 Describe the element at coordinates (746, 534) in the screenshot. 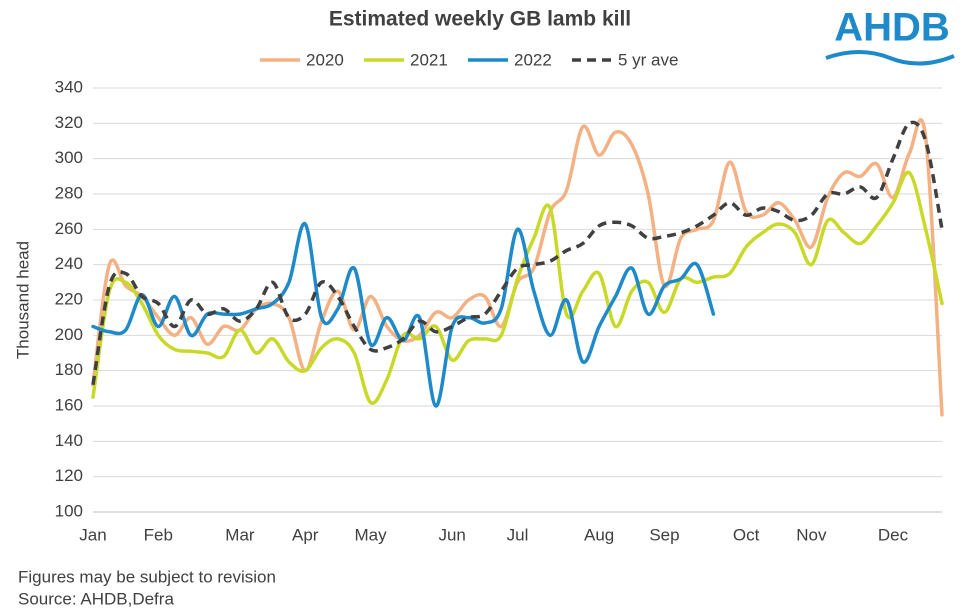

I see `x-tick-label: Oct` at that location.